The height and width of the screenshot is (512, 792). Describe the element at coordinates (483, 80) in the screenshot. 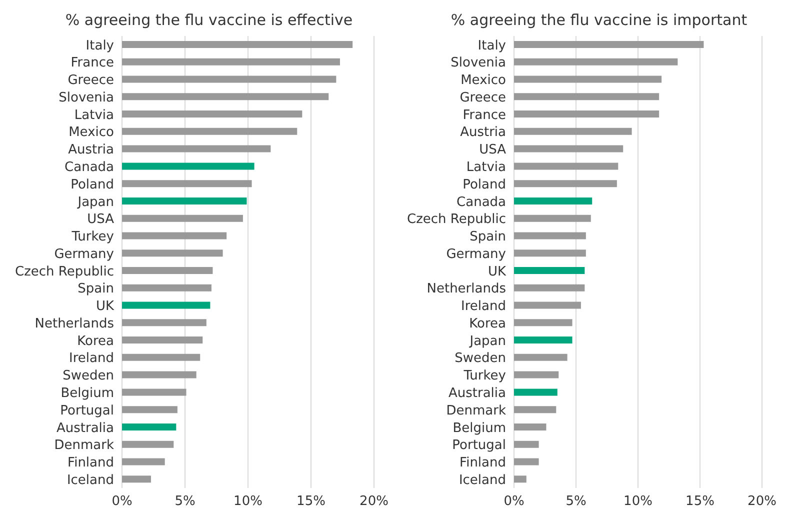

I see `y-tick-label: Mexico` at that location.